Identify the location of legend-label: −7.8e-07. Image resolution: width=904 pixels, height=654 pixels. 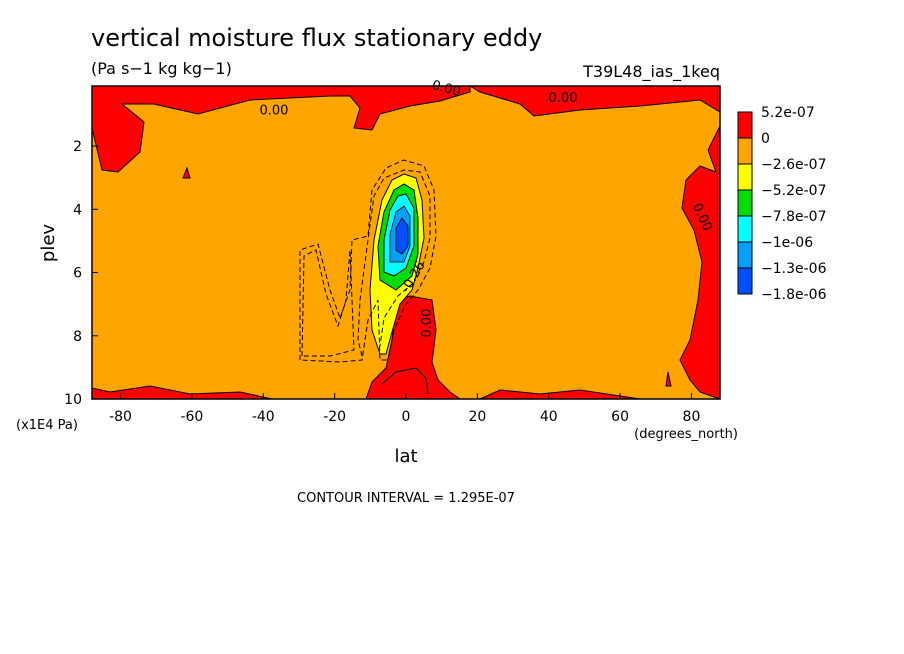
(793, 217).